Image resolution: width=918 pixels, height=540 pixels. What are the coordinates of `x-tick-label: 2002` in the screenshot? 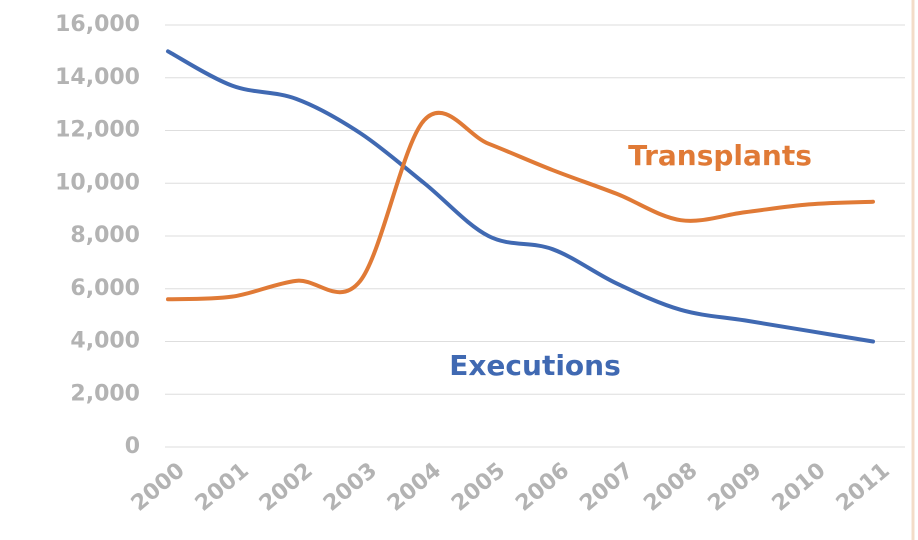 It's located at (286, 487).